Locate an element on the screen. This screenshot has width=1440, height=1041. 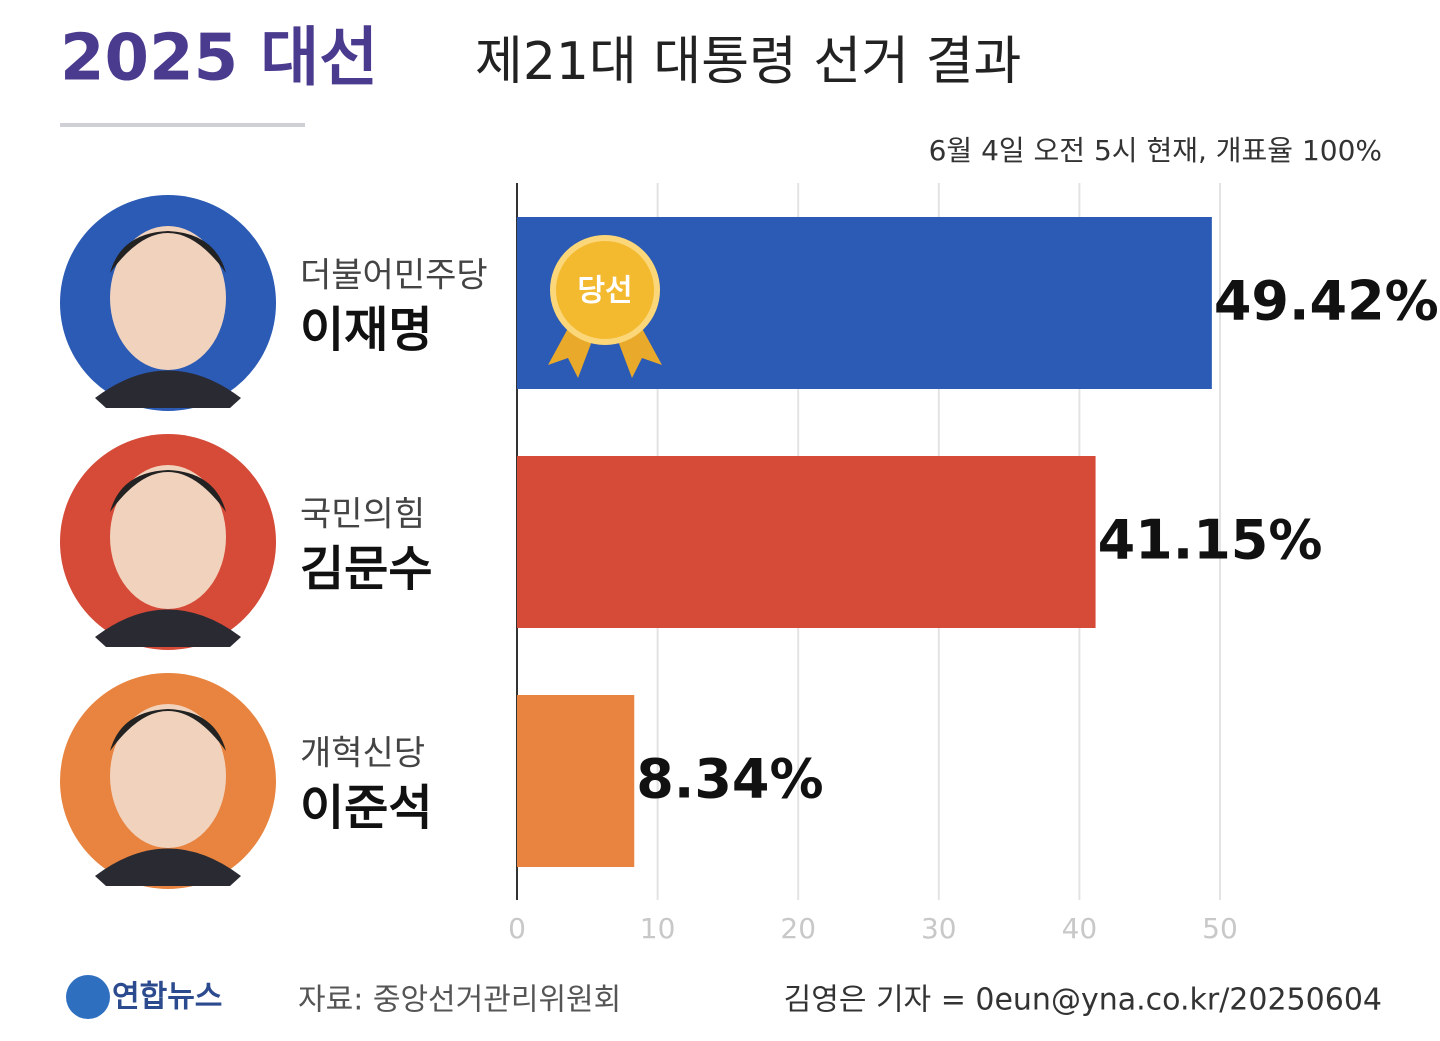
x-tick-label: 50 is located at coordinates (1220, 928).